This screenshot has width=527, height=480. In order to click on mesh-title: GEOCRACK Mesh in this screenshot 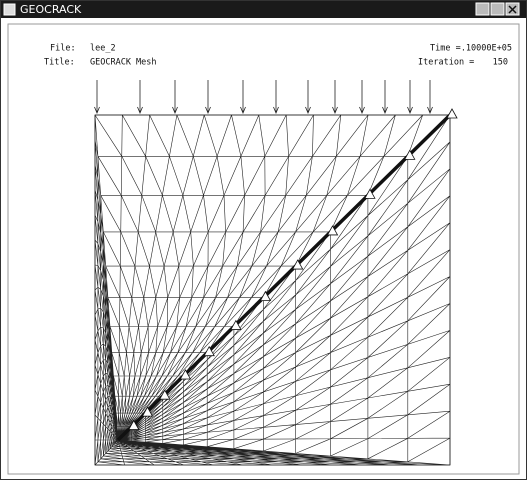, I will do `click(123, 63)`.